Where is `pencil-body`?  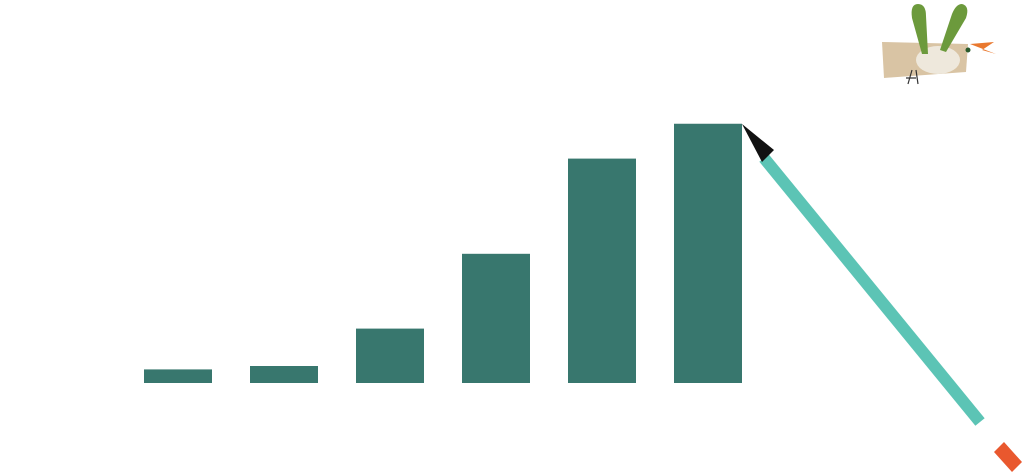
pencil-body is located at coordinates (872, 290).